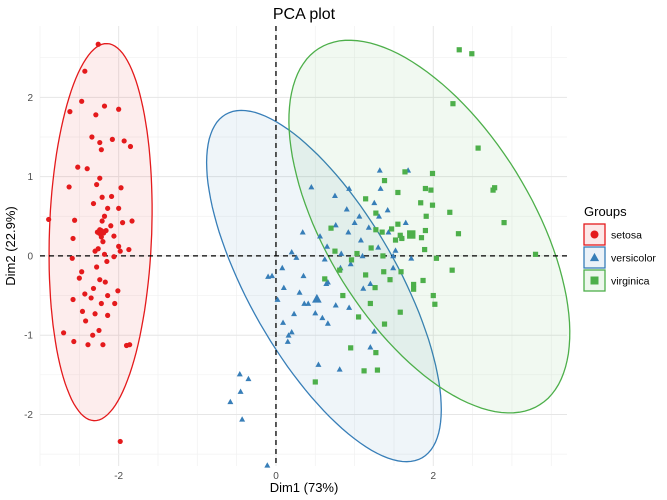 The height and width of the screenshot is (500, 667). What do you see at coordinates (630, 282) in the screenshot?
I see `legend-label-virginica: virginica` at bounding box center [630, 282].